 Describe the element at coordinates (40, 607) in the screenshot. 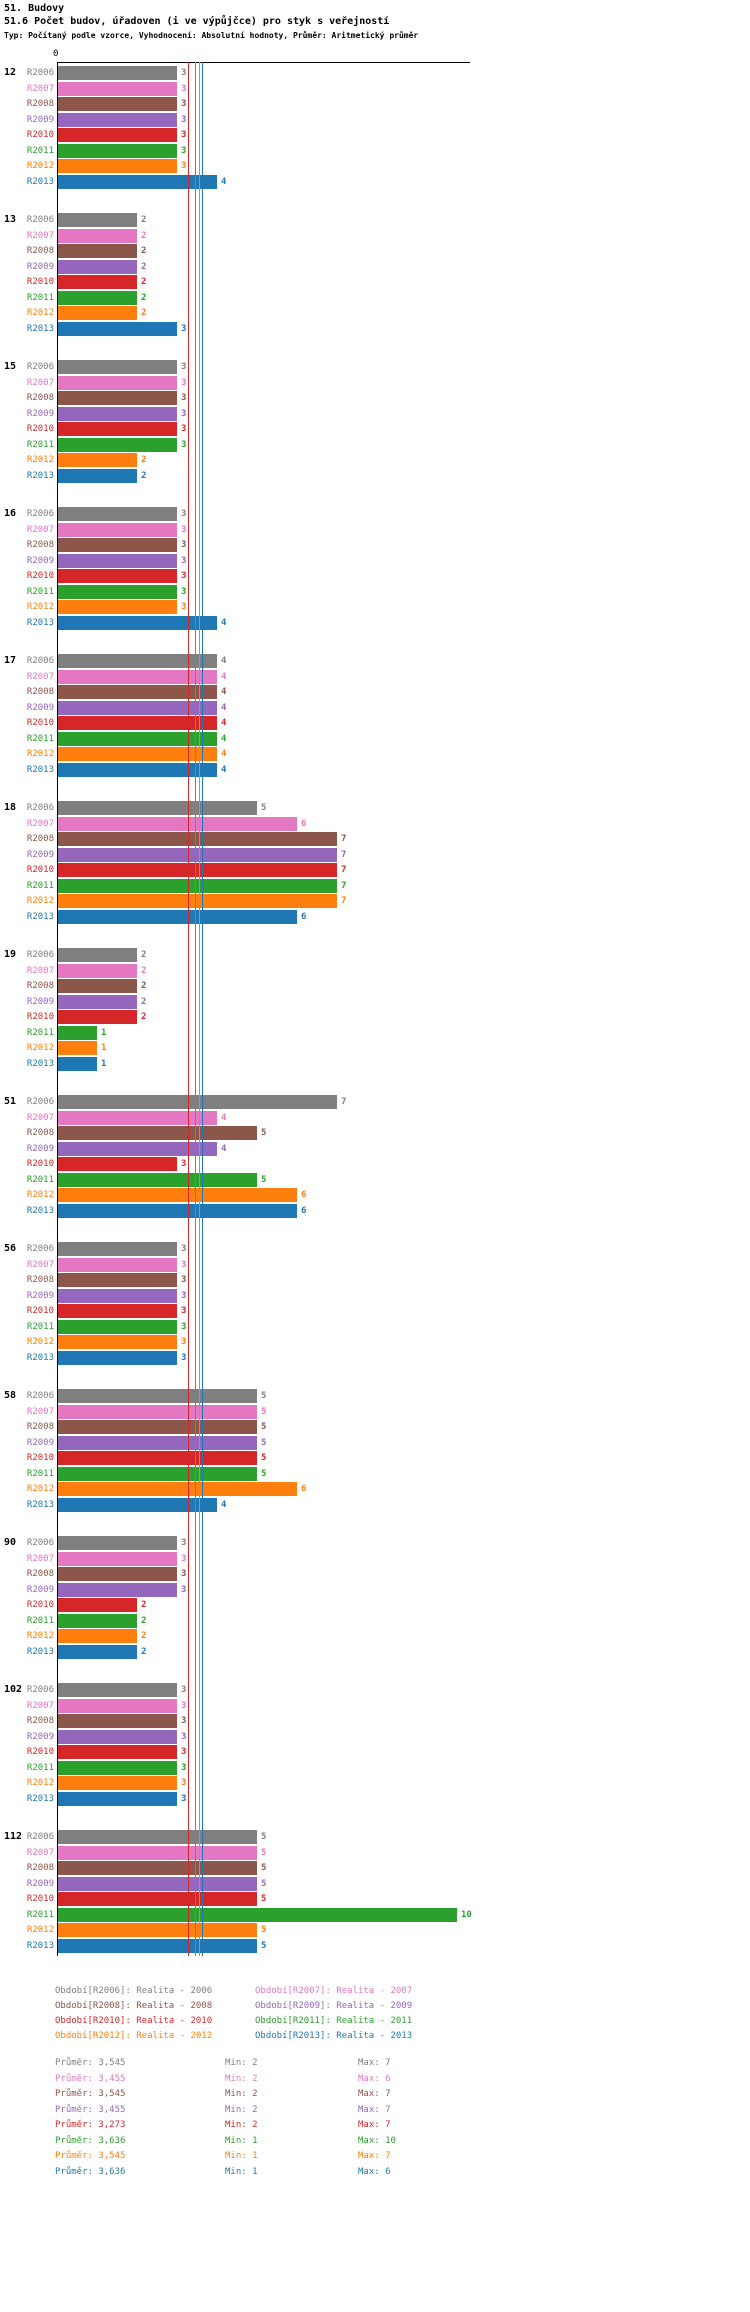

I see `year-label: R2012` at that location.